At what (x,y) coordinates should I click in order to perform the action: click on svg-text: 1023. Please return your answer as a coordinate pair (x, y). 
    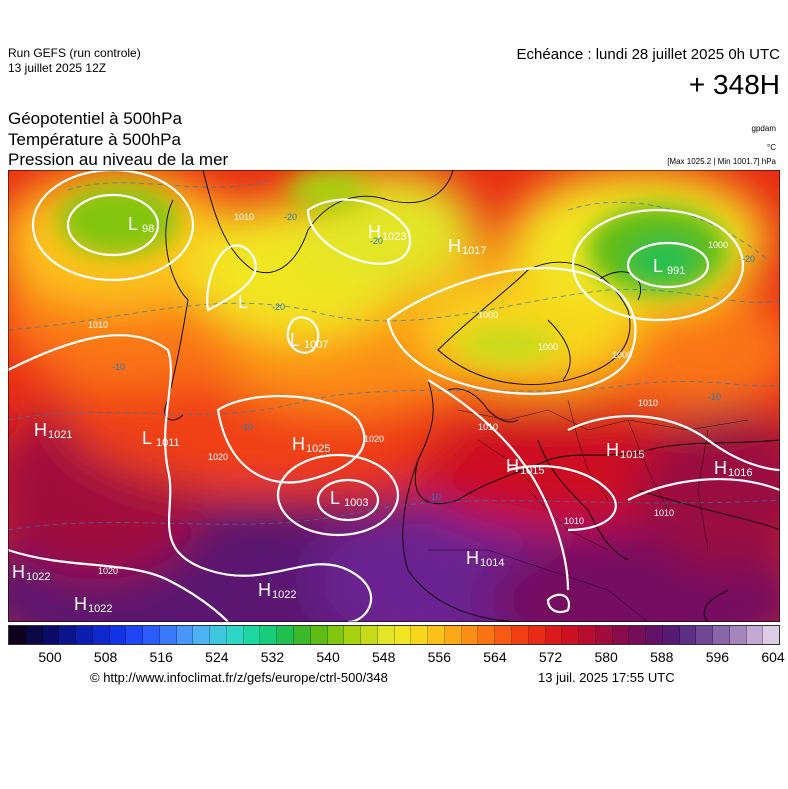
    Looking at the image, I should click on (394, 237).